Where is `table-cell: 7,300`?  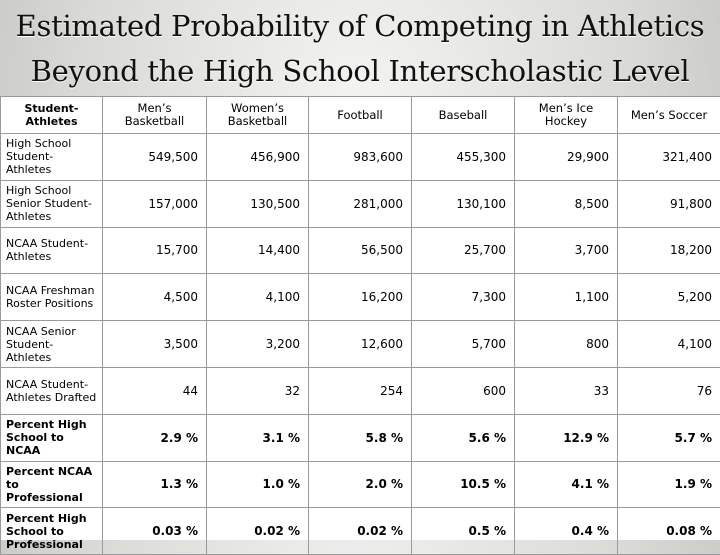
table-cell: 7,300 is located at coordinates (463, 297).